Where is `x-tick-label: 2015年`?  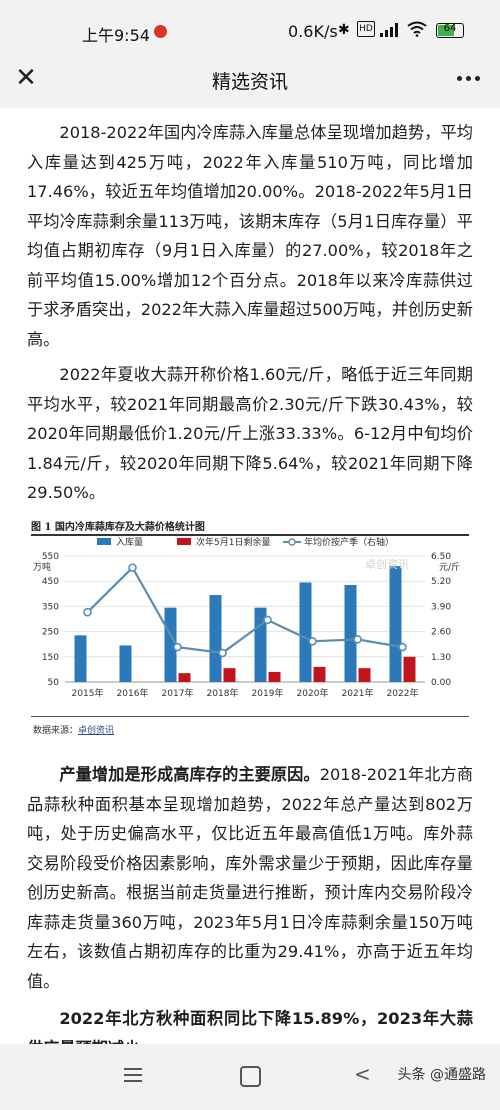
x-tick-label: 2015年 is located at coordinates (88, 693).